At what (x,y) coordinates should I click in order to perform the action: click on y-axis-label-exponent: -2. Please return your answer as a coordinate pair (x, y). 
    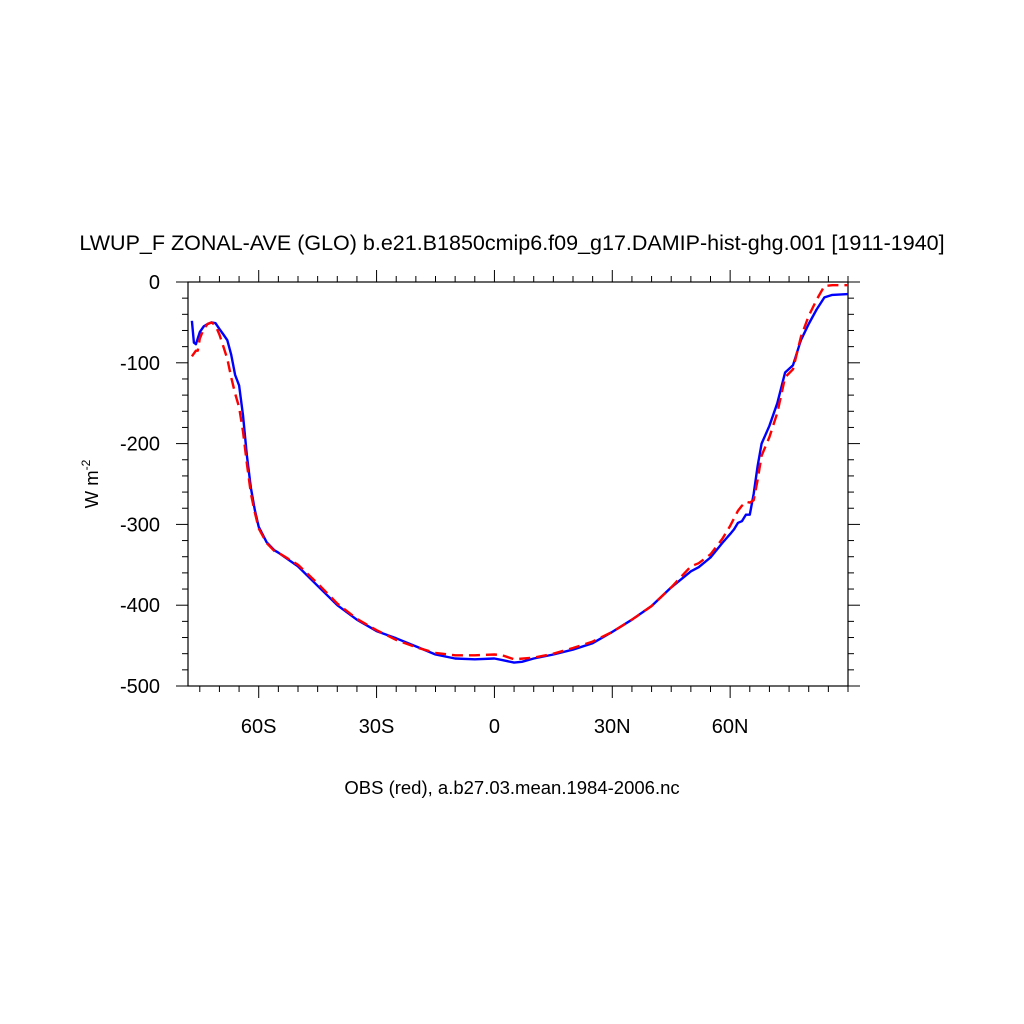
    Looking at the image, I should click on (86, 464).